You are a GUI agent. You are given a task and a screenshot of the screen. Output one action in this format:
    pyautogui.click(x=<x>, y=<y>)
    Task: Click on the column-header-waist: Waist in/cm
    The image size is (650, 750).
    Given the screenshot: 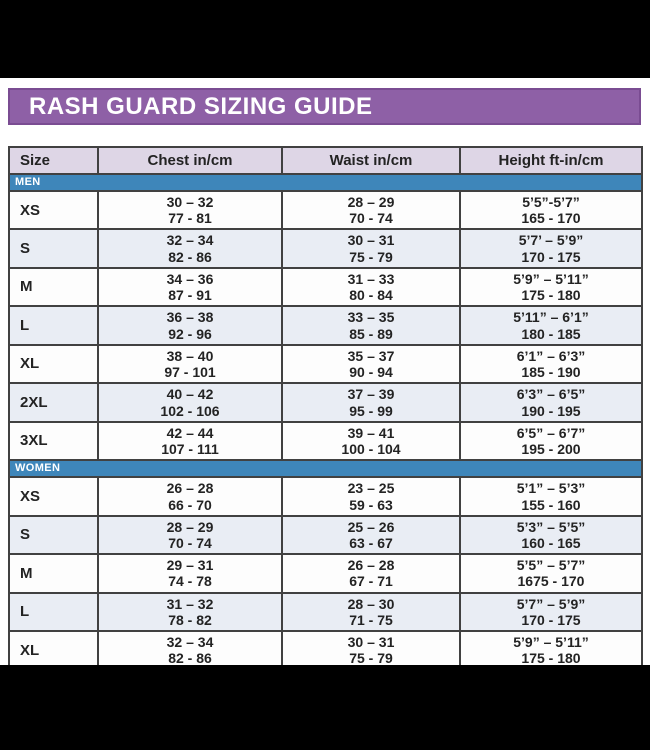 What is the action you would take?
    pyautogui.click(x=371, y=160)
    